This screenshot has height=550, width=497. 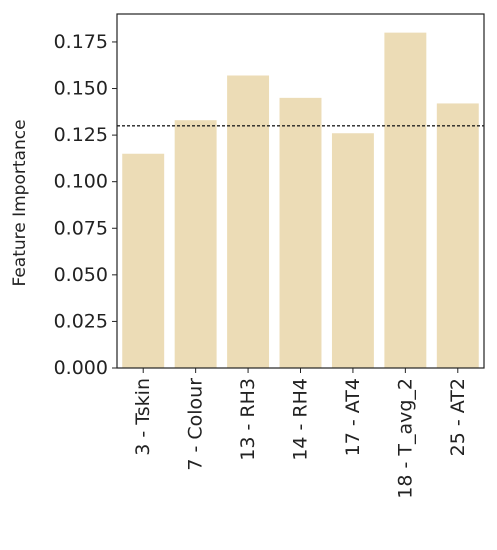 I want to click on y-tick-label: 0.000, so click(x=81, y=368).